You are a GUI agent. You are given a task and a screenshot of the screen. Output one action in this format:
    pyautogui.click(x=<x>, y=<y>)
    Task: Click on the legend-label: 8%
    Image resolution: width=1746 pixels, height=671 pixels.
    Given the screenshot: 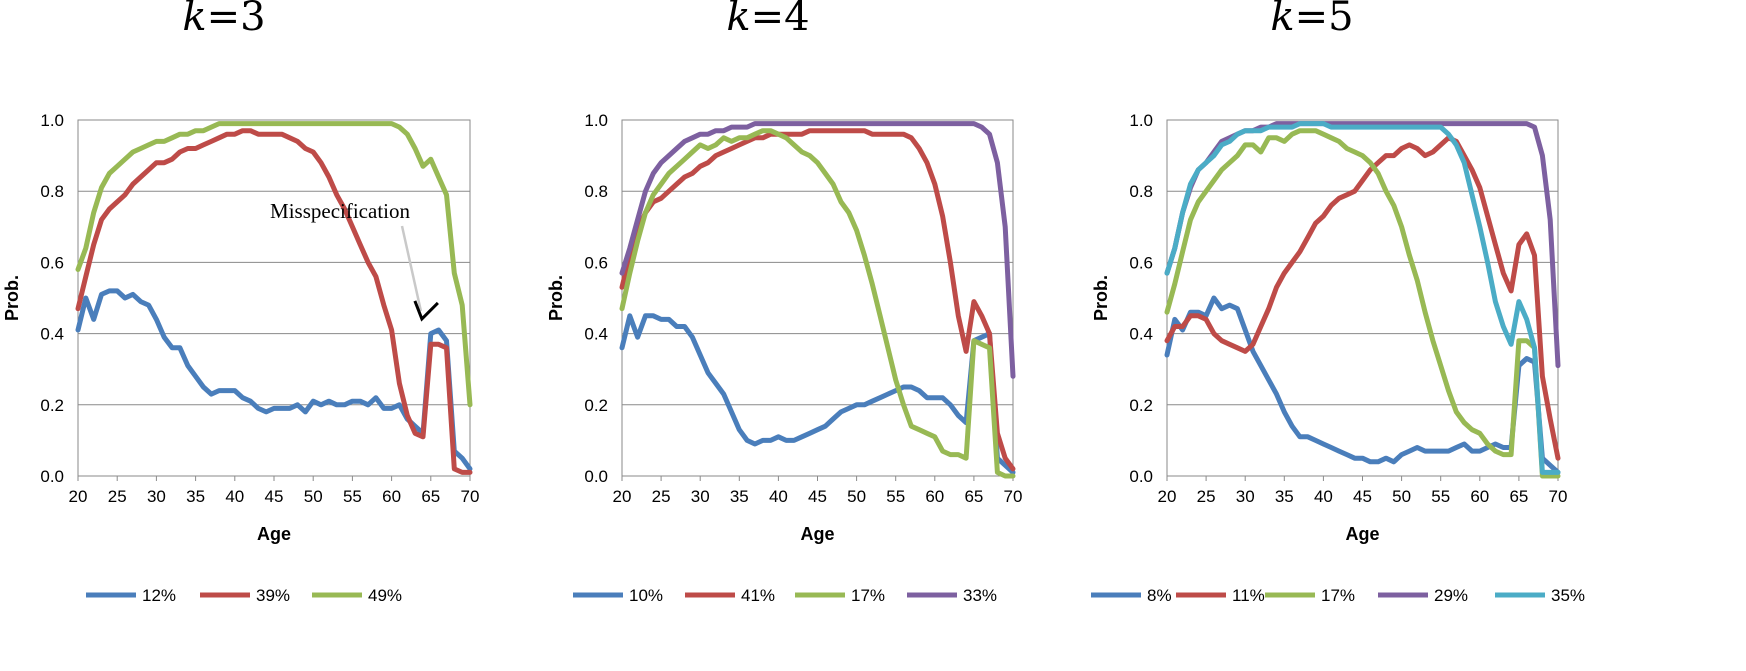 What is the action you would take?
    pyautogui.click(x=1159, y=595)
    